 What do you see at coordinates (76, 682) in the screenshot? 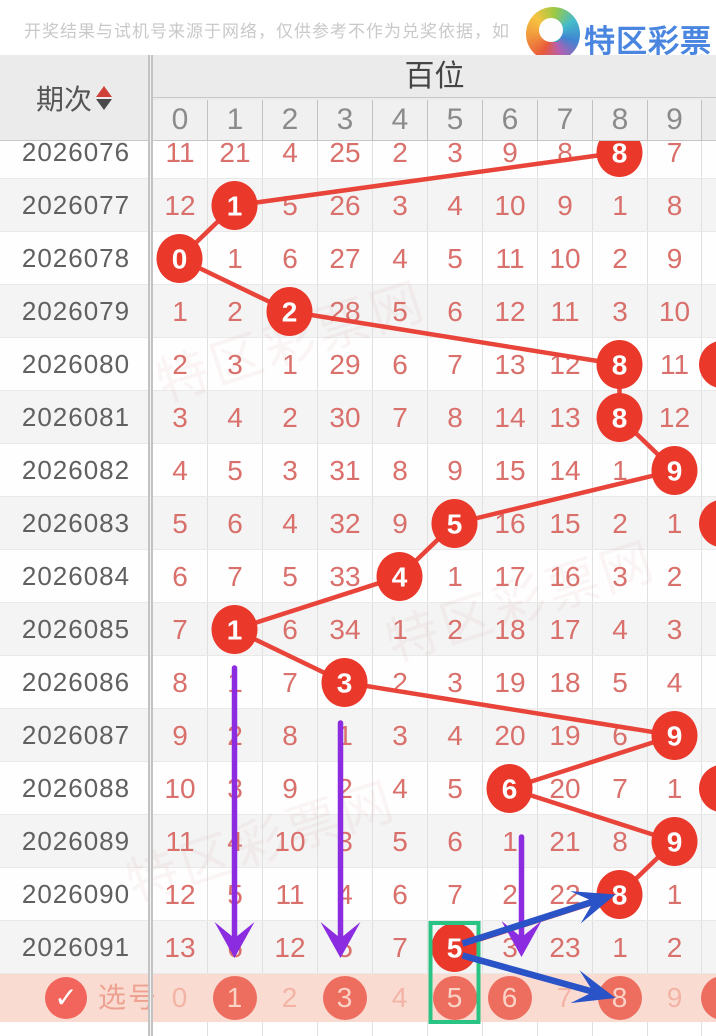
I see `period-cell: 2026086` at bounding box center [76, 682].